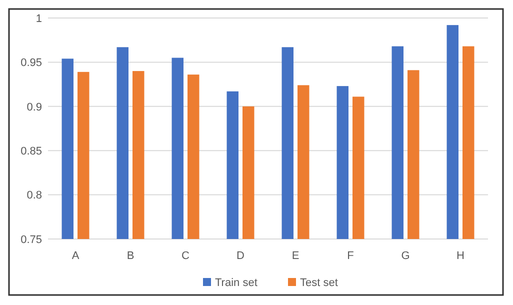  I want to click on y-tick-label: 0.9, so click(34, 107).